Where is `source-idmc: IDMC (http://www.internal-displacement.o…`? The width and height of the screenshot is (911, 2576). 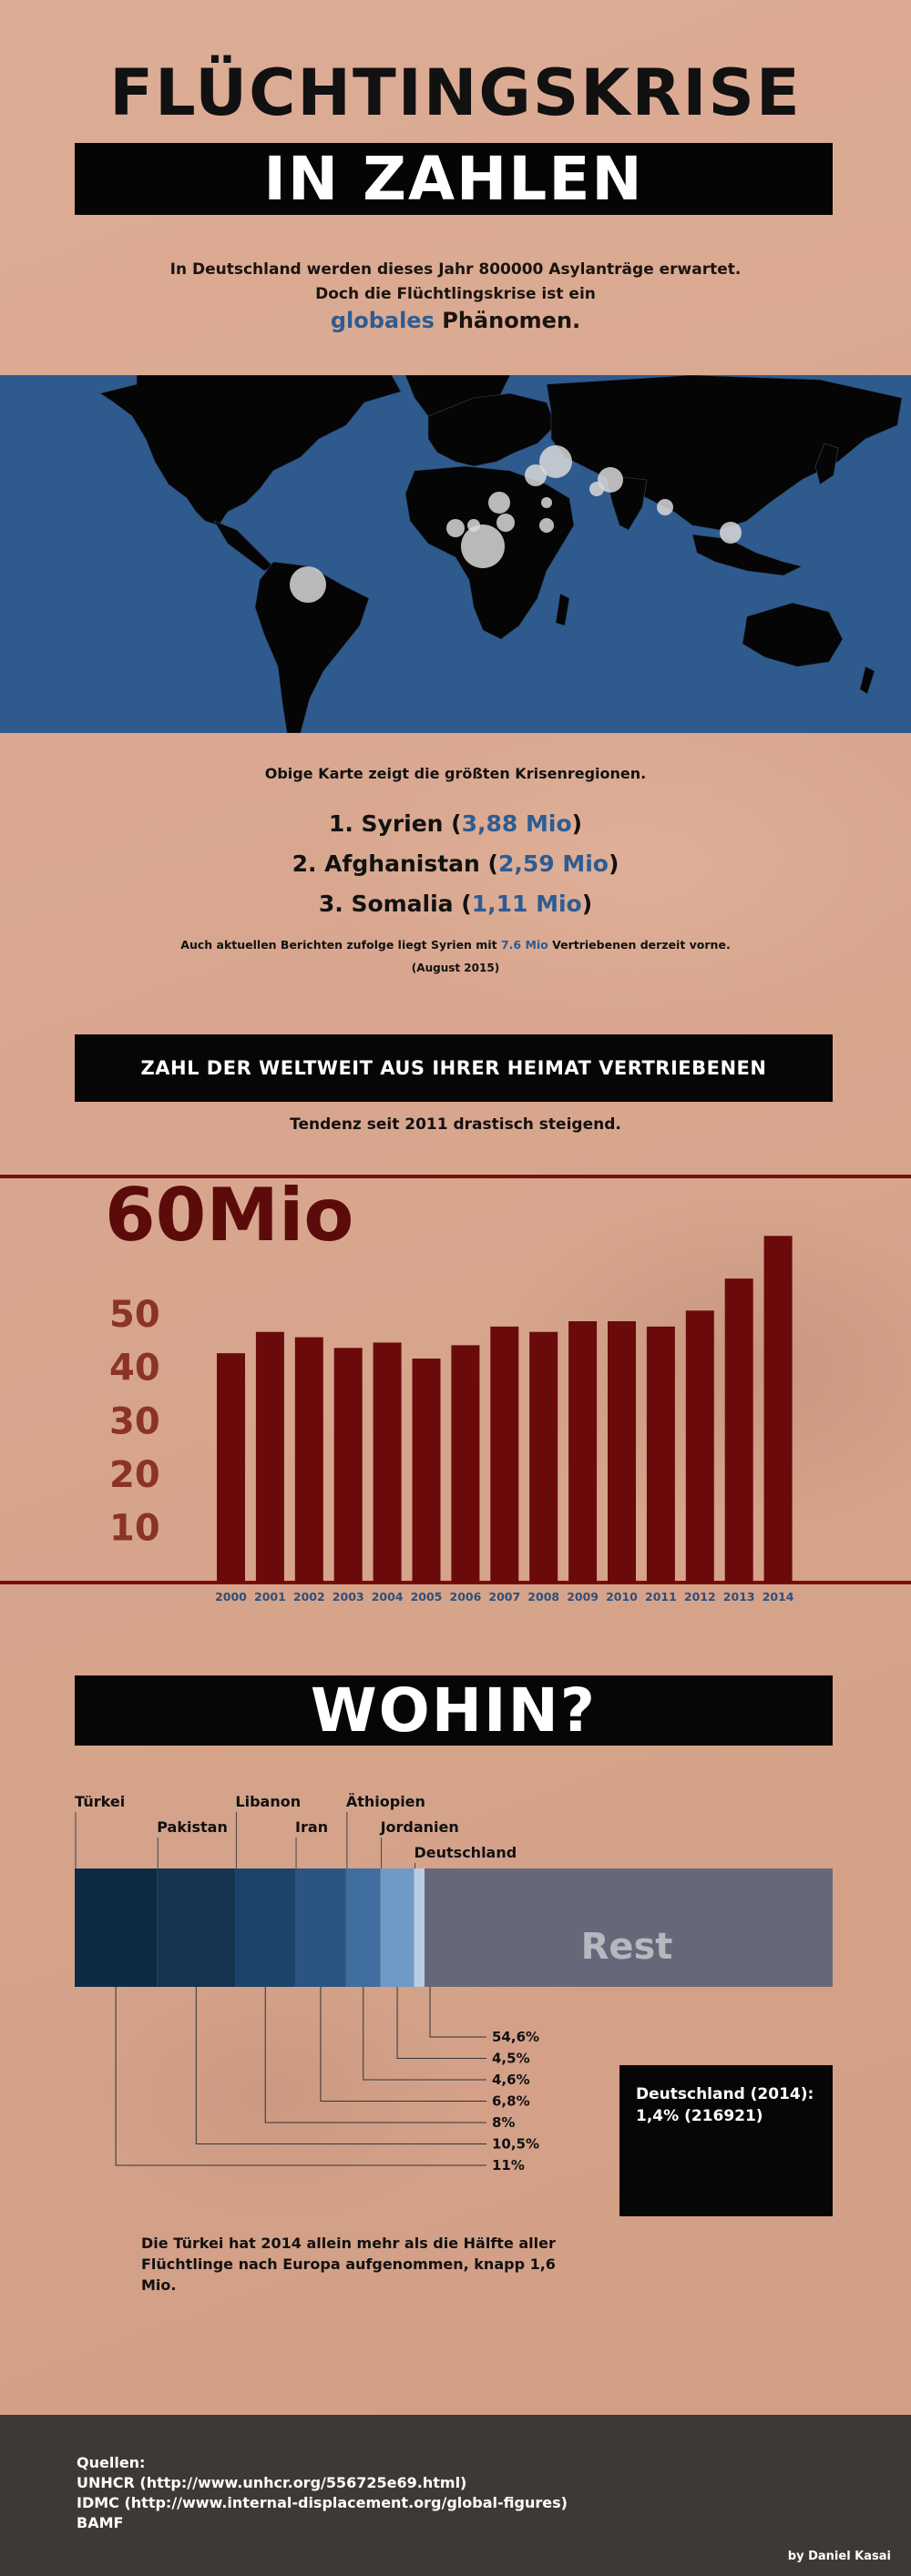
source-idmc: IDMC (http://www.internal-displacement.o… is located at coordinates (322, 2503).